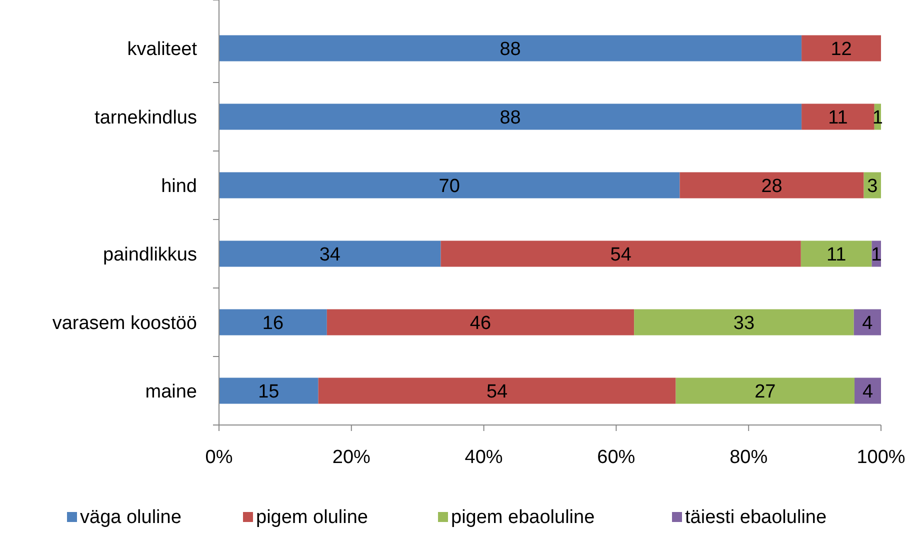 This screenshot has width=917, height=535. What do you see at coordinates (881, 457) in the screenshot?
I see `x-tick-label: 100%` at bounding box center [881, 457].